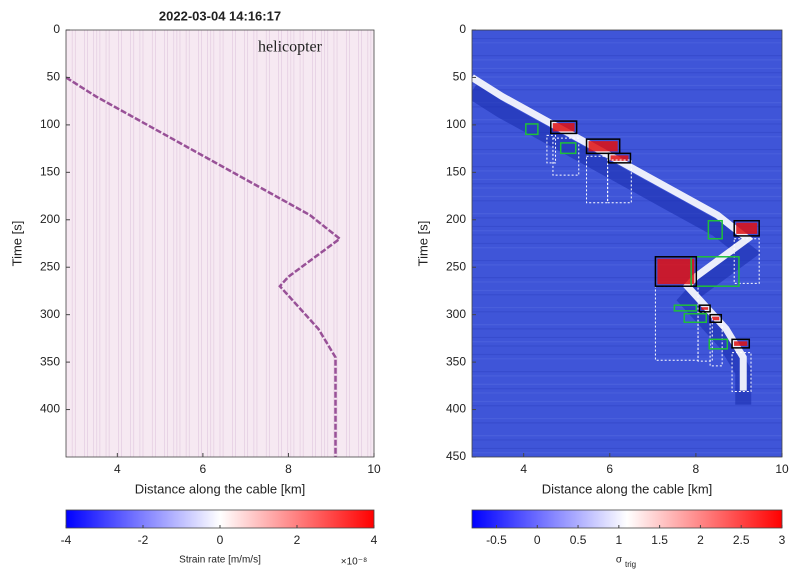 Image resolution: width=792 pixels, height=571 pixels. Describe the element at coordinates (618, 540) in the screenshot. I see `colorbar-tick-label: 1` at that location.